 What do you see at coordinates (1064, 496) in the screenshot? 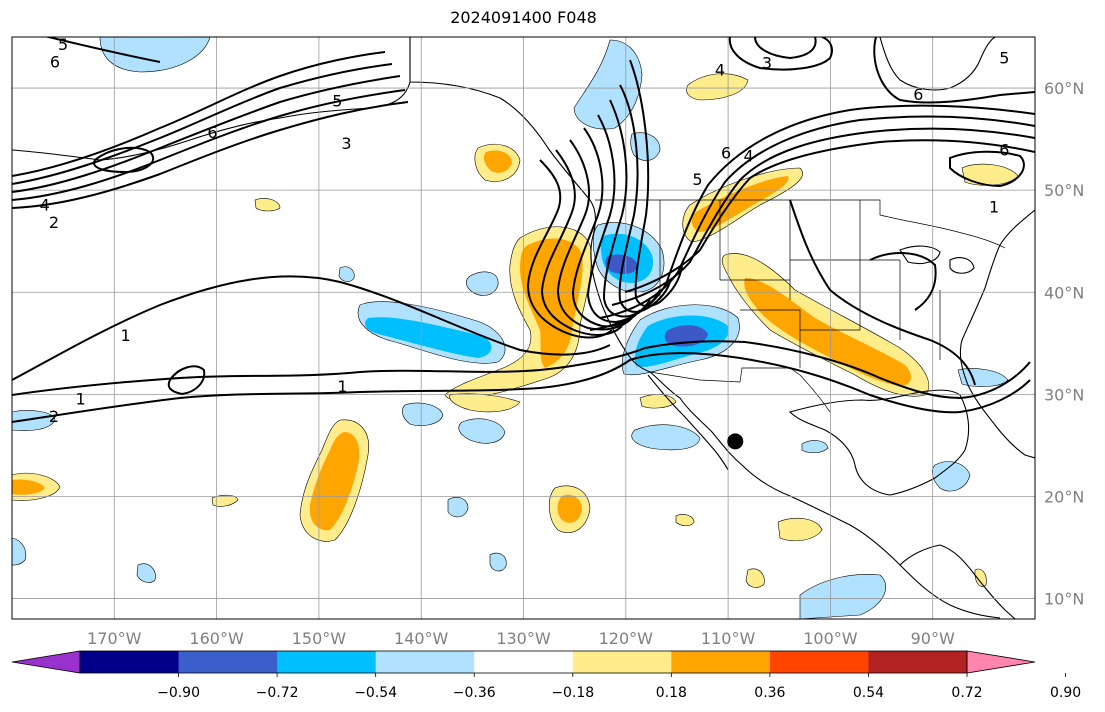
I see `latitude-tick-label: 20°N` at bounding box center [1064, 496].